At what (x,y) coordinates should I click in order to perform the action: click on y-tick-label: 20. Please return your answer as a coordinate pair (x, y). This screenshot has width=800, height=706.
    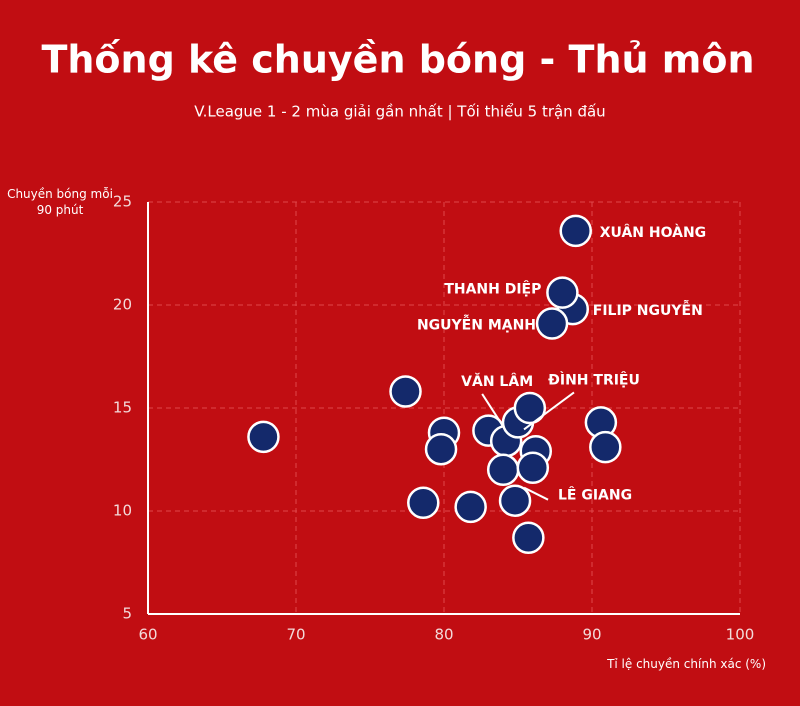
    Looking at the image, I should click on (122, 305).